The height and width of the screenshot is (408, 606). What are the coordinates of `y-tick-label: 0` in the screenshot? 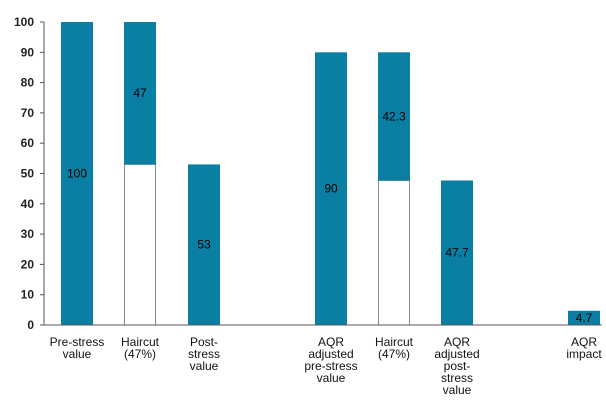 It's located at (30, 325).